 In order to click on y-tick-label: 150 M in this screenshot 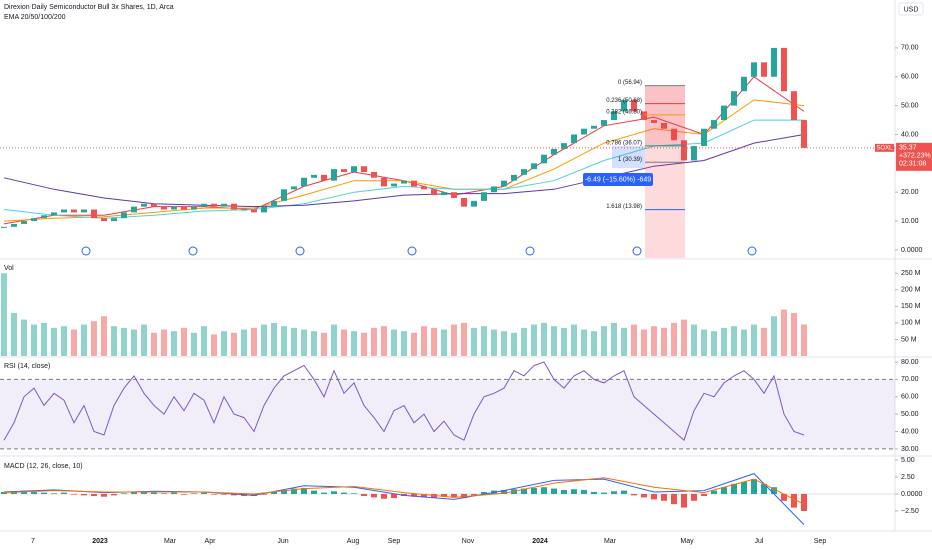, I will do `click(911, 306)`.